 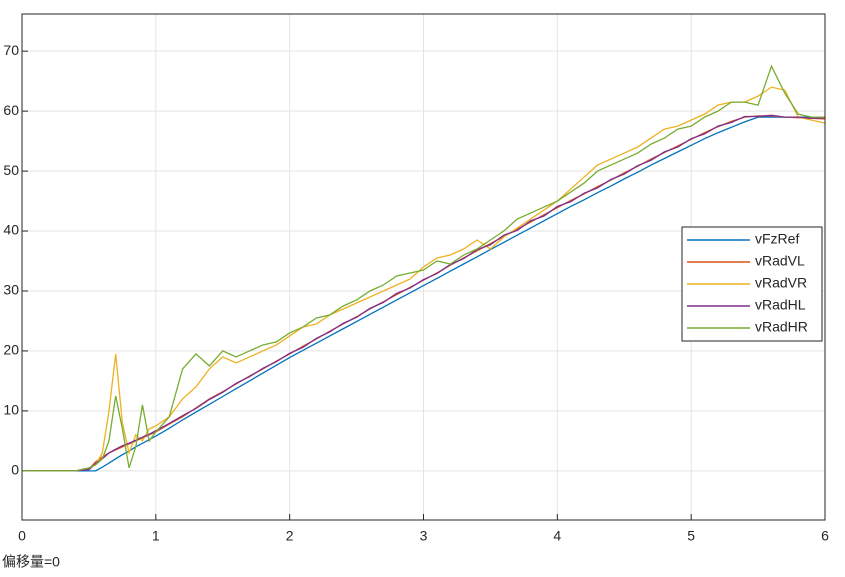 I want to click on legend-label: vRadVR, so click(x=781, y=283).